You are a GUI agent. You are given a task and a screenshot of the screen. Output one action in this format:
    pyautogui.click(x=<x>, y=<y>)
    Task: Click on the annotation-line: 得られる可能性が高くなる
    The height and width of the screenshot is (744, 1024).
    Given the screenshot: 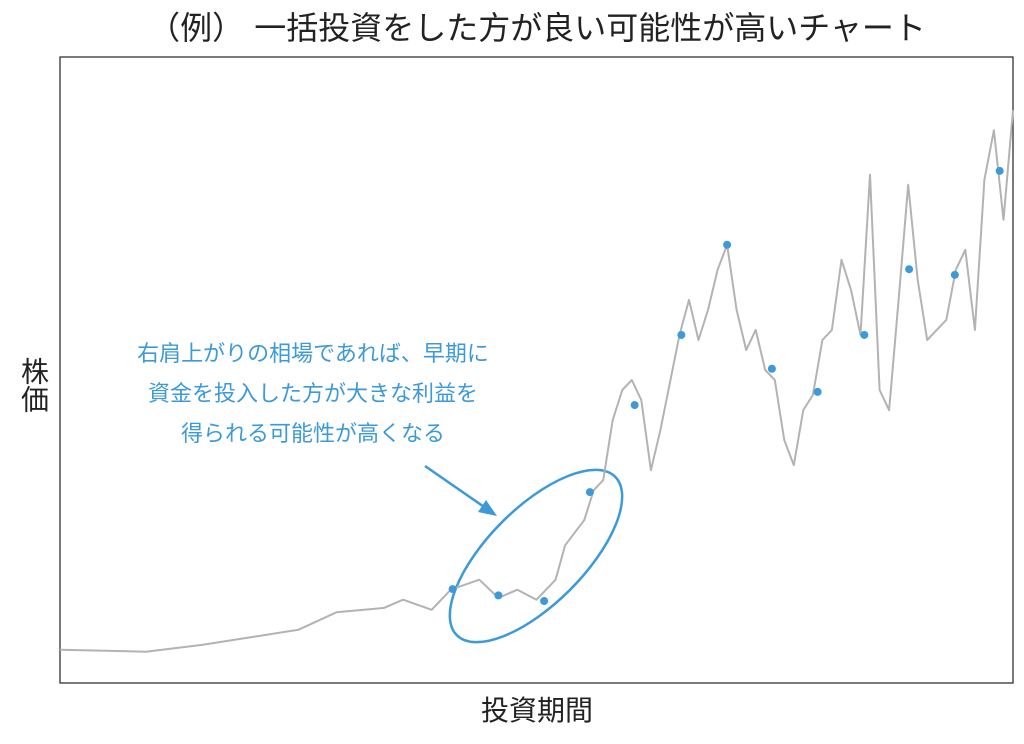 What is the action you would take?
    pyautogui.click(x=313, y=434)
    